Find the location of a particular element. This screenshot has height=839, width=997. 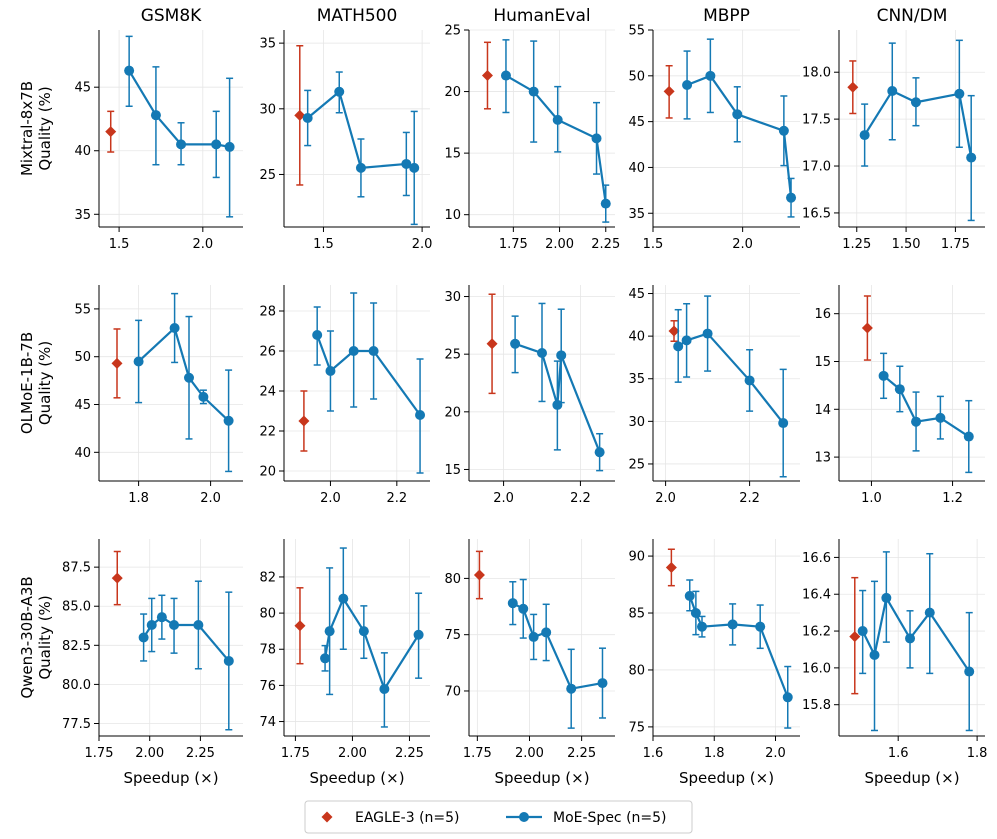

y-tick-label: 82.5 is located at coordinates (76, 646).